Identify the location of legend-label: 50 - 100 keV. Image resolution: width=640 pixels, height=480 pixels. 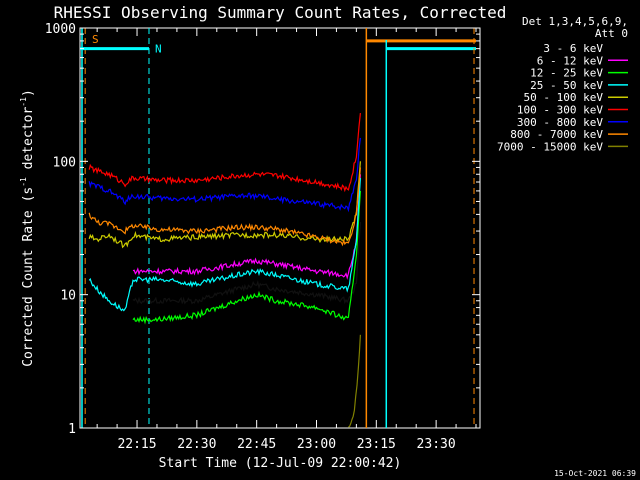
(564, 97).